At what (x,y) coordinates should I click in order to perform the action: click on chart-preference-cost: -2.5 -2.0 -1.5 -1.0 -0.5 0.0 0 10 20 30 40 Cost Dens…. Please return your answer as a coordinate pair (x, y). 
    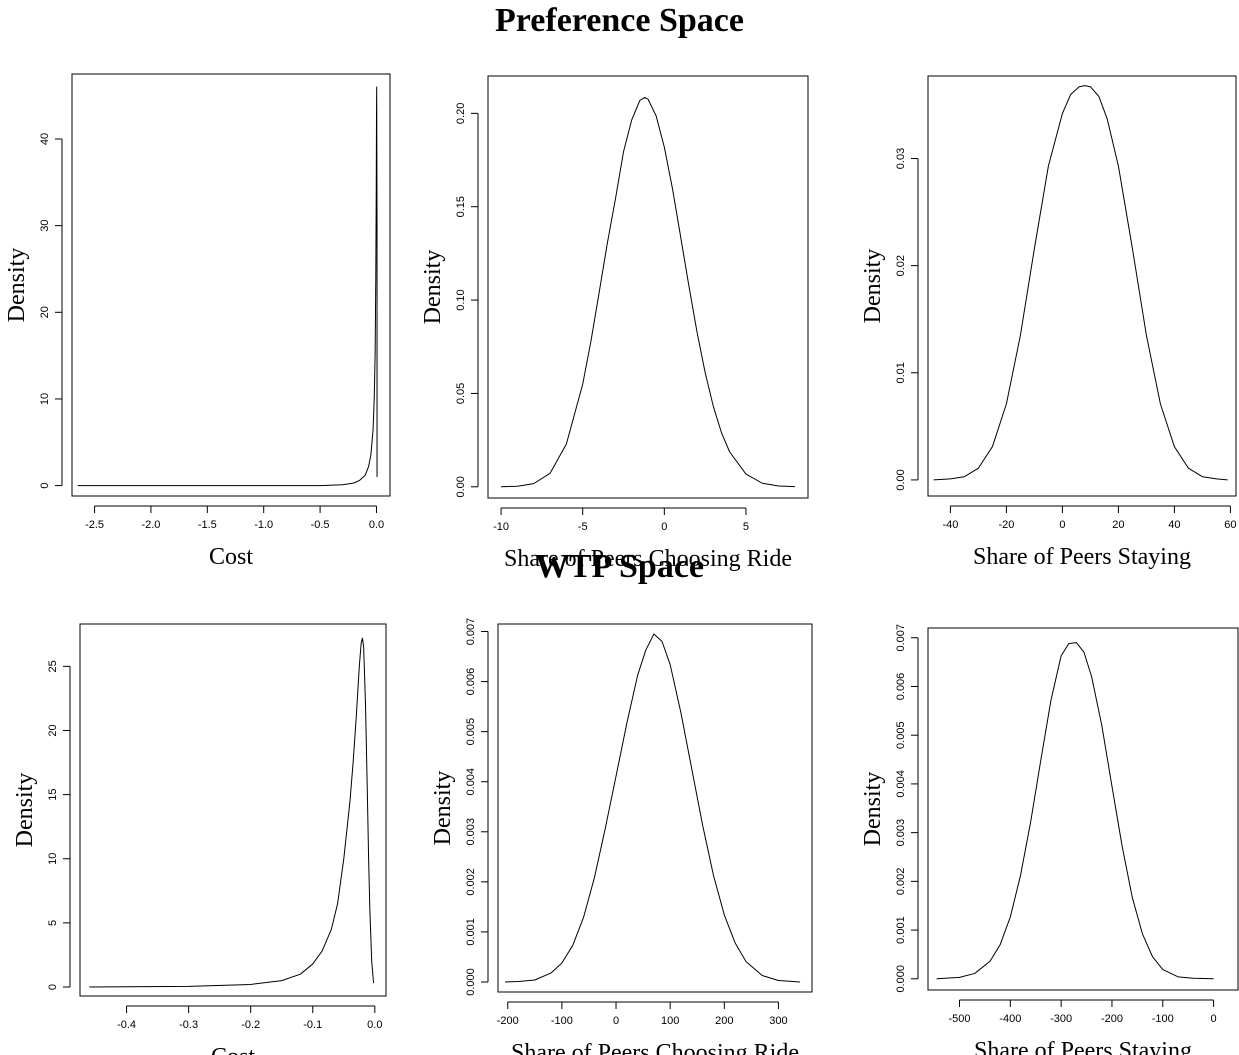
    Looking at the image, I should click on (197, 321).